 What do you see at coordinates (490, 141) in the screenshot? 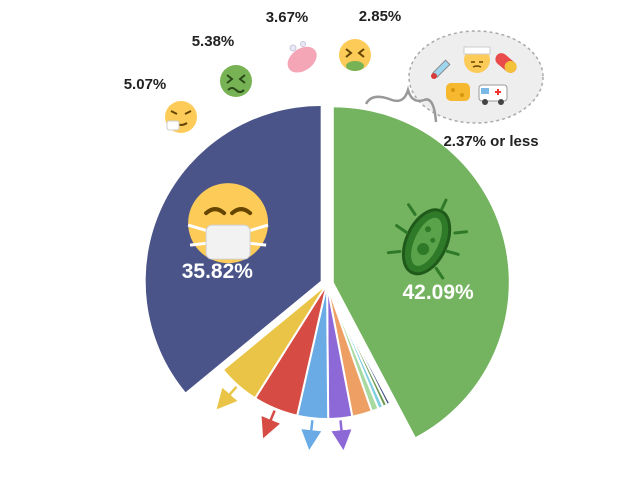
I see `group-label: 2.37% or less` at bounding box center [490, 141].